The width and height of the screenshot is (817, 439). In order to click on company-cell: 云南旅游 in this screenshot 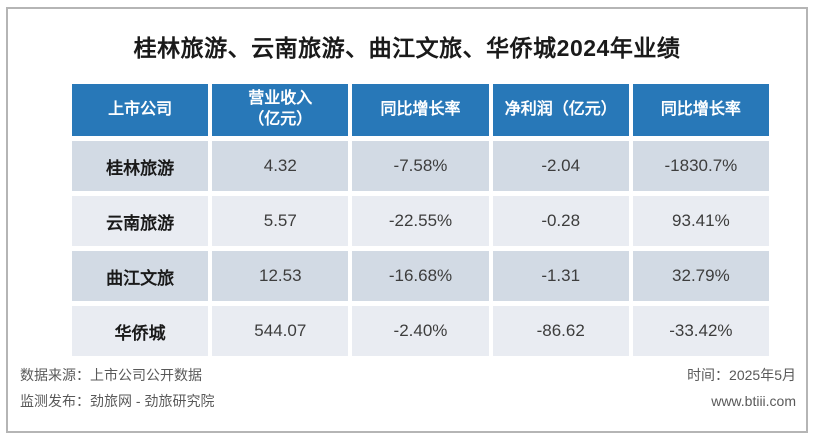, I will do `click(140, 221)`.